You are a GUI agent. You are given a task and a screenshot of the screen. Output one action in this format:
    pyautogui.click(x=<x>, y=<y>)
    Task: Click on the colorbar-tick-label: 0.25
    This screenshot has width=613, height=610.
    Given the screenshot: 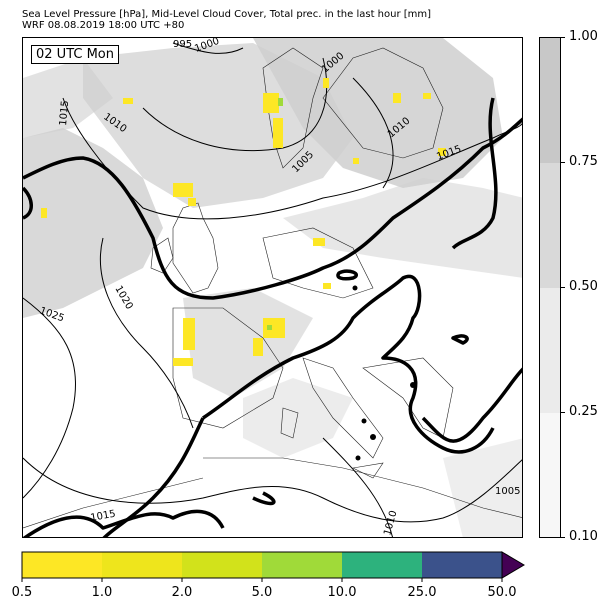 What is the action you would take?
    pyautogui.click(x=583, y=411)
    